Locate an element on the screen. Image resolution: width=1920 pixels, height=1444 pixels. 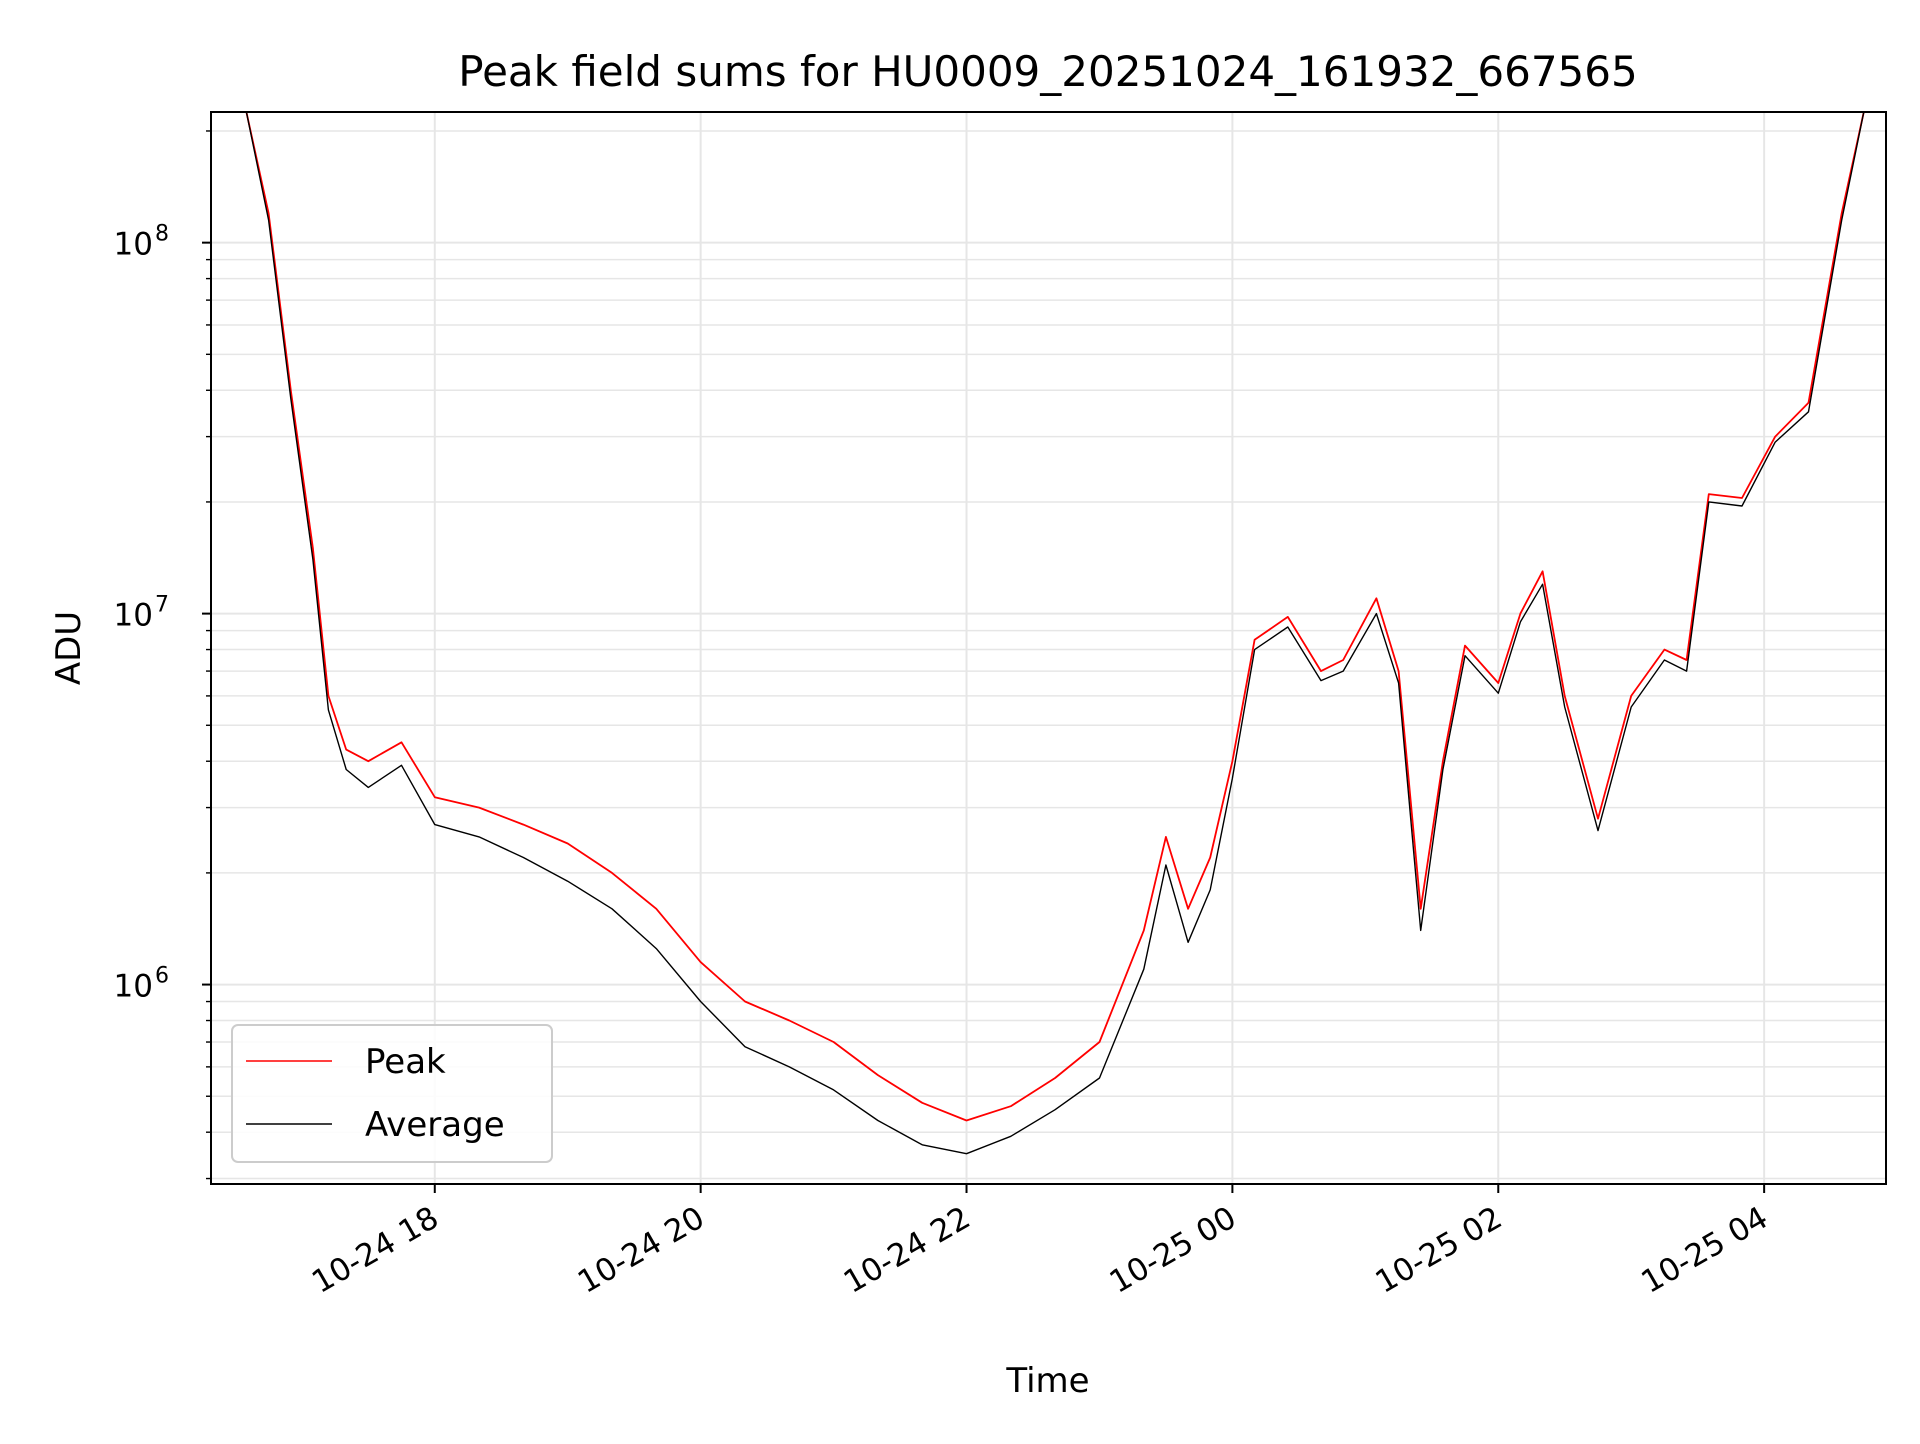
x-axis-label: Time is located at coordinates (1047, 1381).